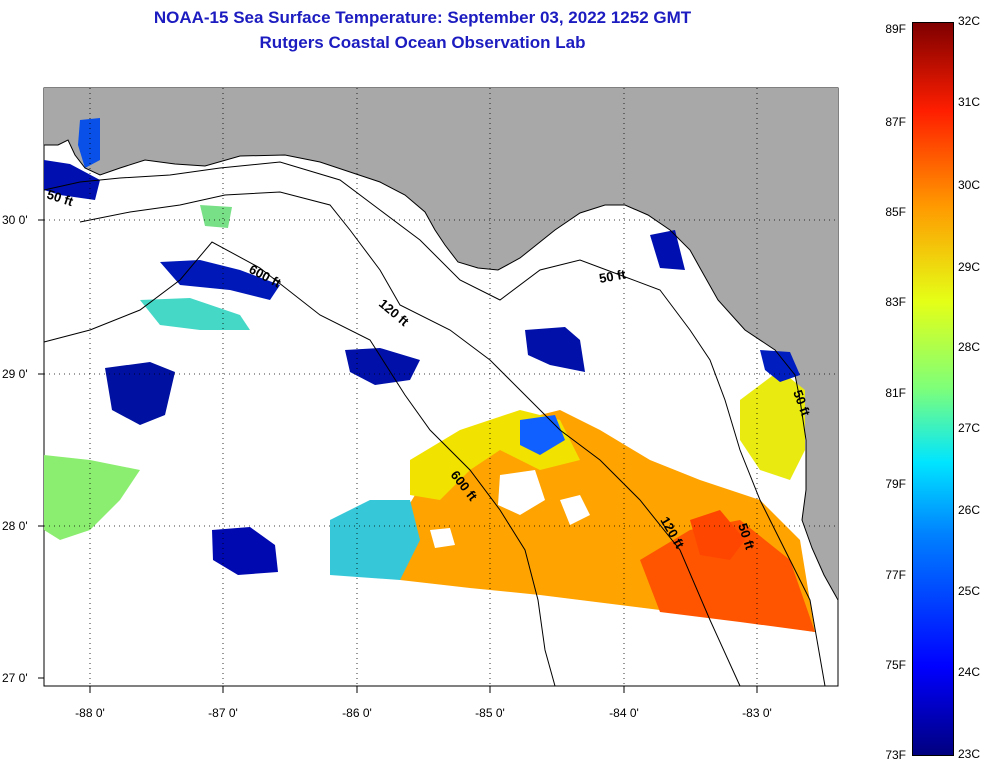 The width and height of the screenshot is (992, 770). What do you see at coordinates (895, 665) in the screenshot?
I see `colorbar-f-label: 75F` at bounding box center [895, 665].